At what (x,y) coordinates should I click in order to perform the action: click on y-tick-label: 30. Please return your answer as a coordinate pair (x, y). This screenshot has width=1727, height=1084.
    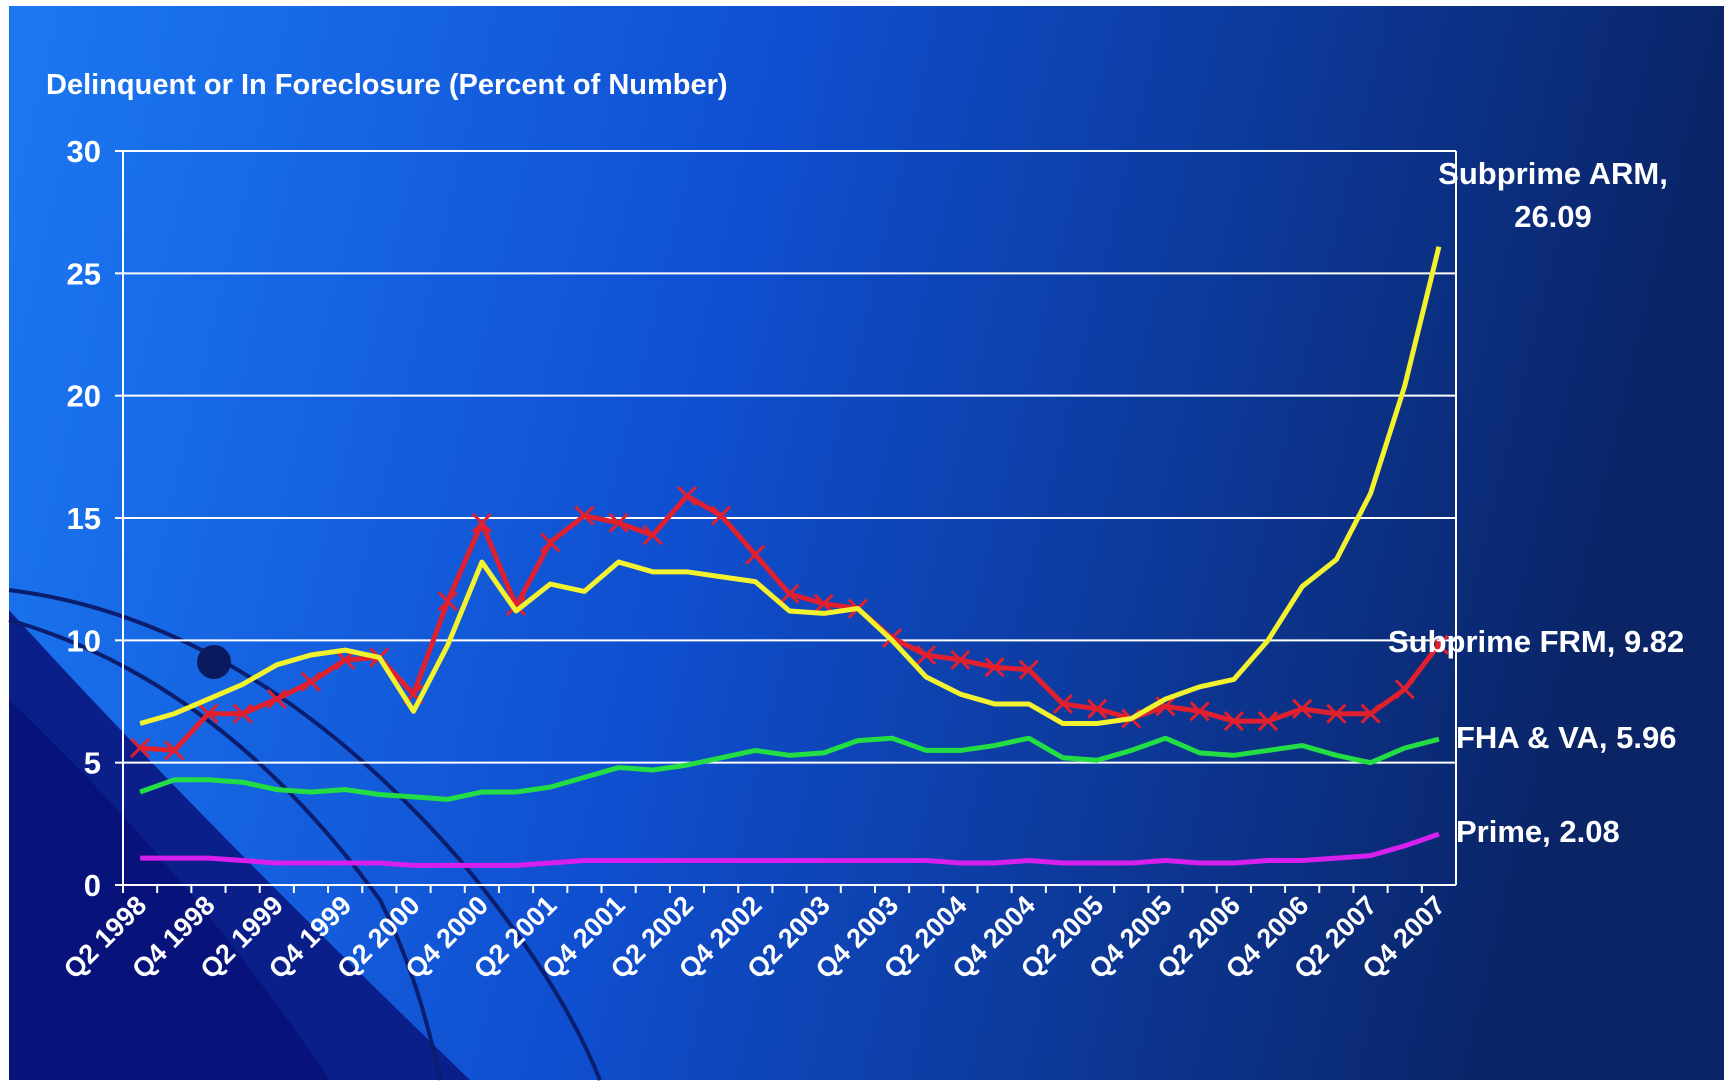
    Looking at the image, I should click on (84, 151).